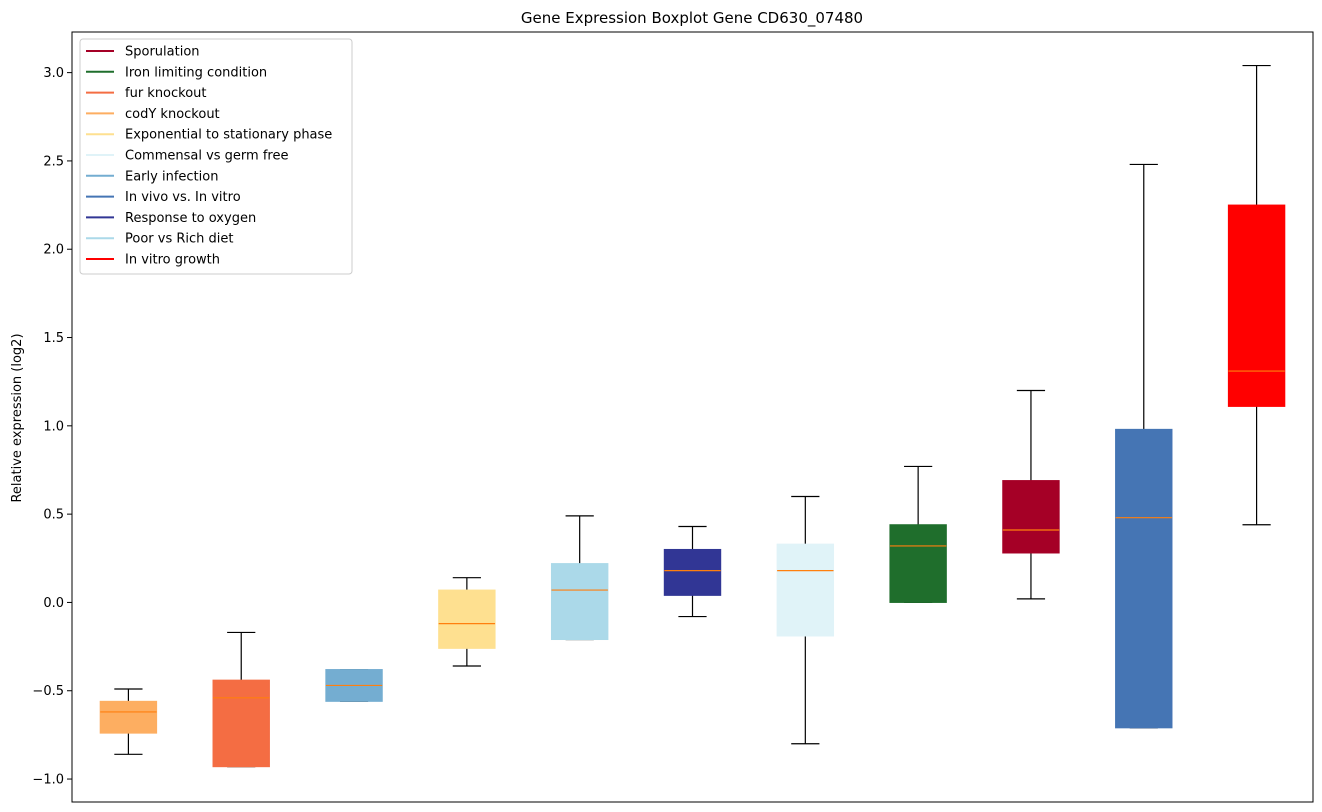 The width and height of the screenshot is (1322, 812). I want to click on legend-entry: Early infection, so click(171, 176).